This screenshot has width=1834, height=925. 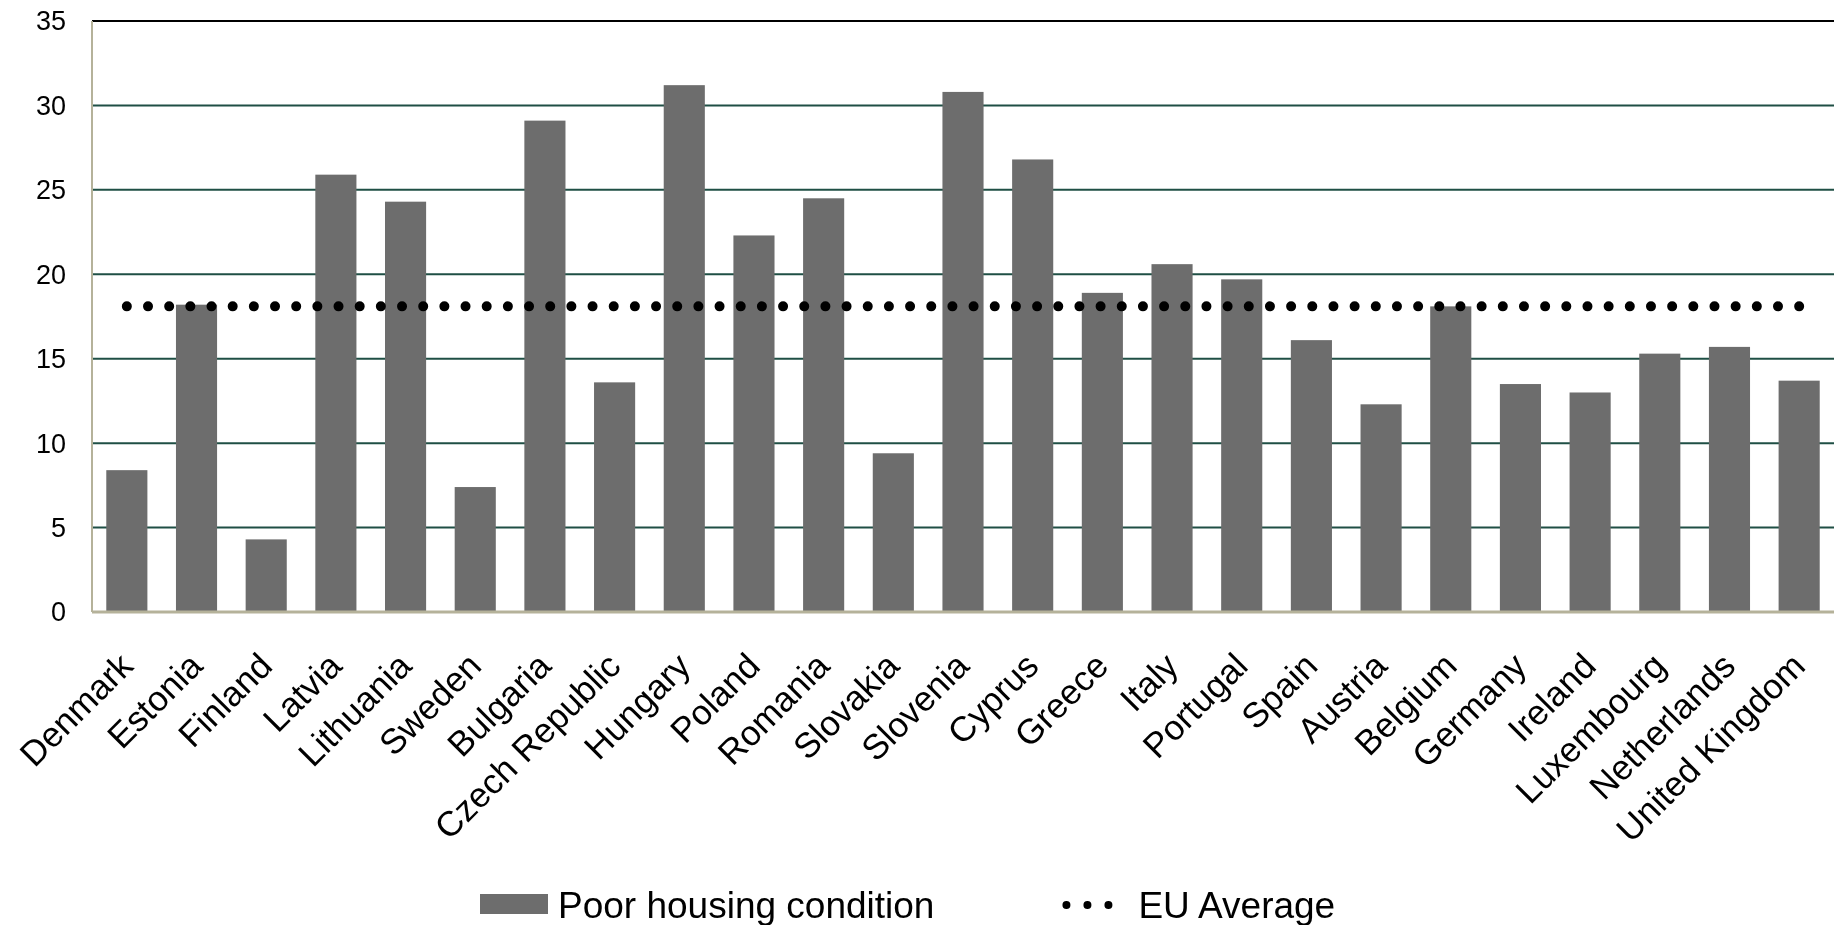 What do you see at coordinates (50, 105) in the screenshot?
I see `y-tick-label: 30` at bounding box center [50, 105].